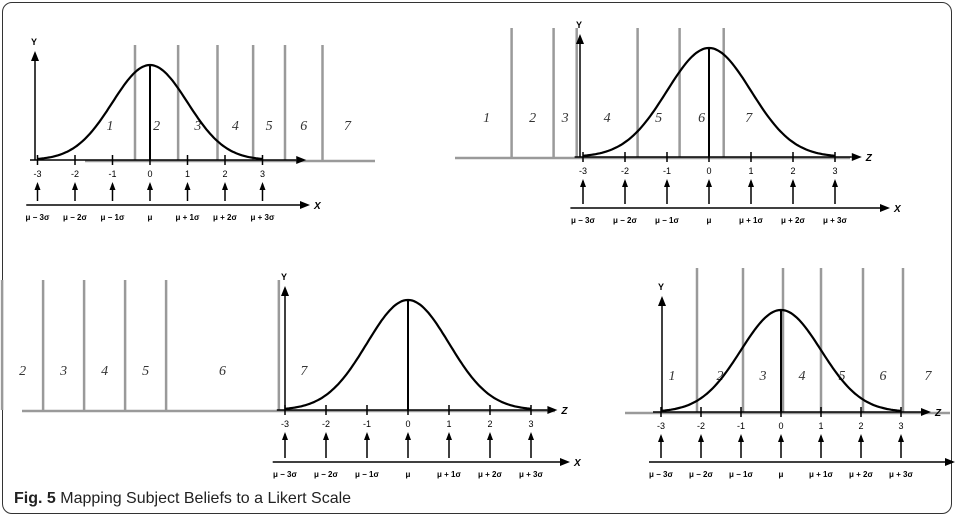 Image resolution: width=956 pixels, height=517 pixels. I want to click on caption-label: Fig. 5, so click(35, 498).